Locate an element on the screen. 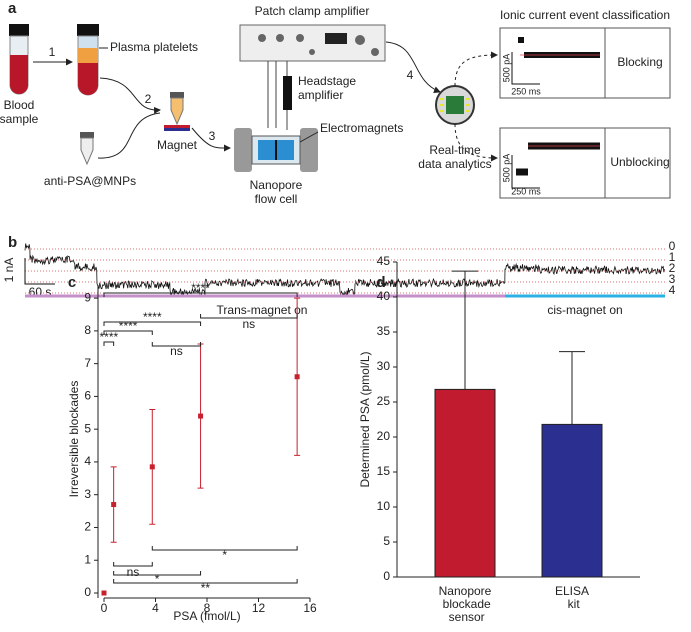 The width and height of the screenshot is (691, 632). y-axis-label: Irreversible blockades is located at coordinates (74, 439).